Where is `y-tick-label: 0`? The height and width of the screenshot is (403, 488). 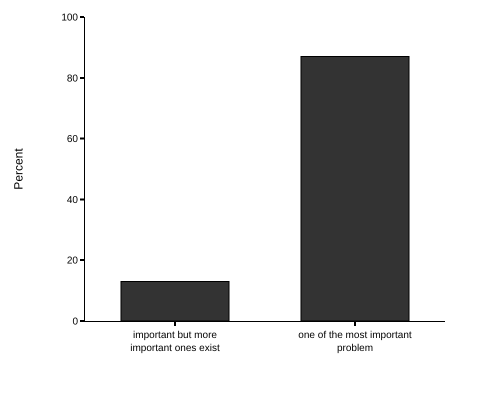 y-tick-label: 0 is located at coordinates (75, 322).